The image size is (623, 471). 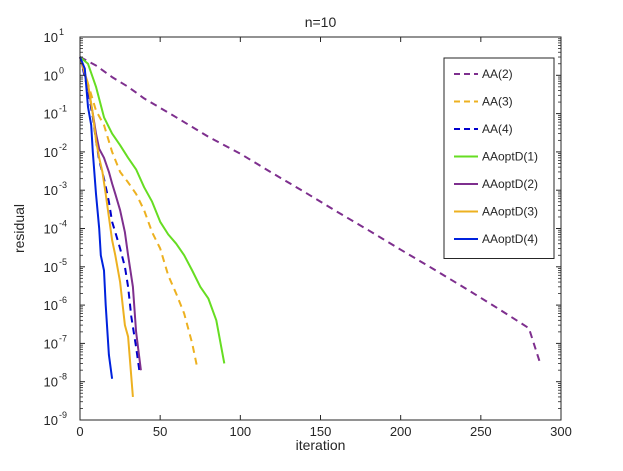 I want to click on y-axis-label: residual, so click(x=19, y=228).